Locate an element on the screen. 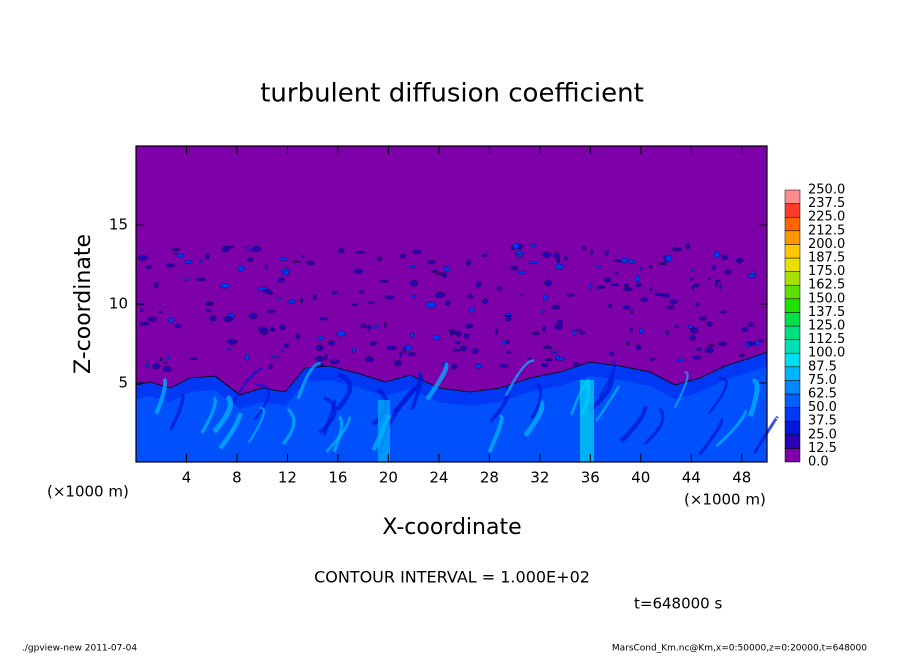  colorbar-label: 50.0 is located at coordinates (822, 407).